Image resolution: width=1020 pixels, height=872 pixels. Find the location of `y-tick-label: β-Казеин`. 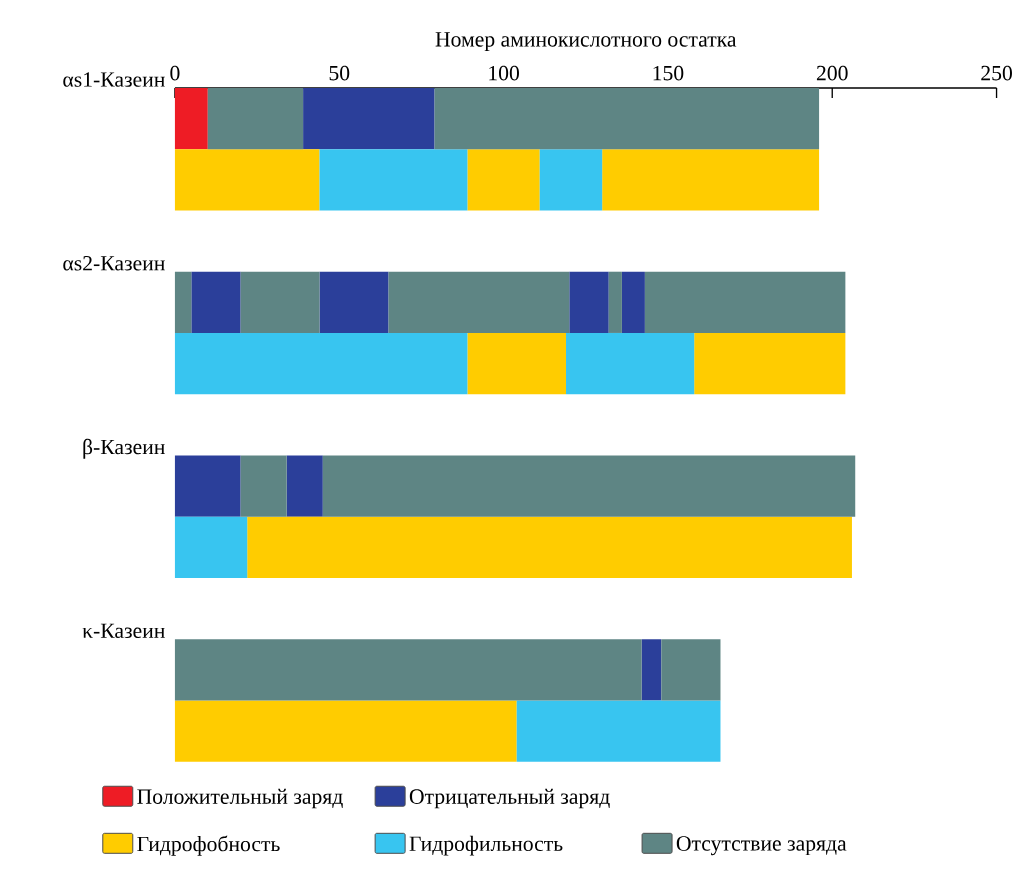

y-tick-label: β-Казеин is located at coordinates (124, 449).